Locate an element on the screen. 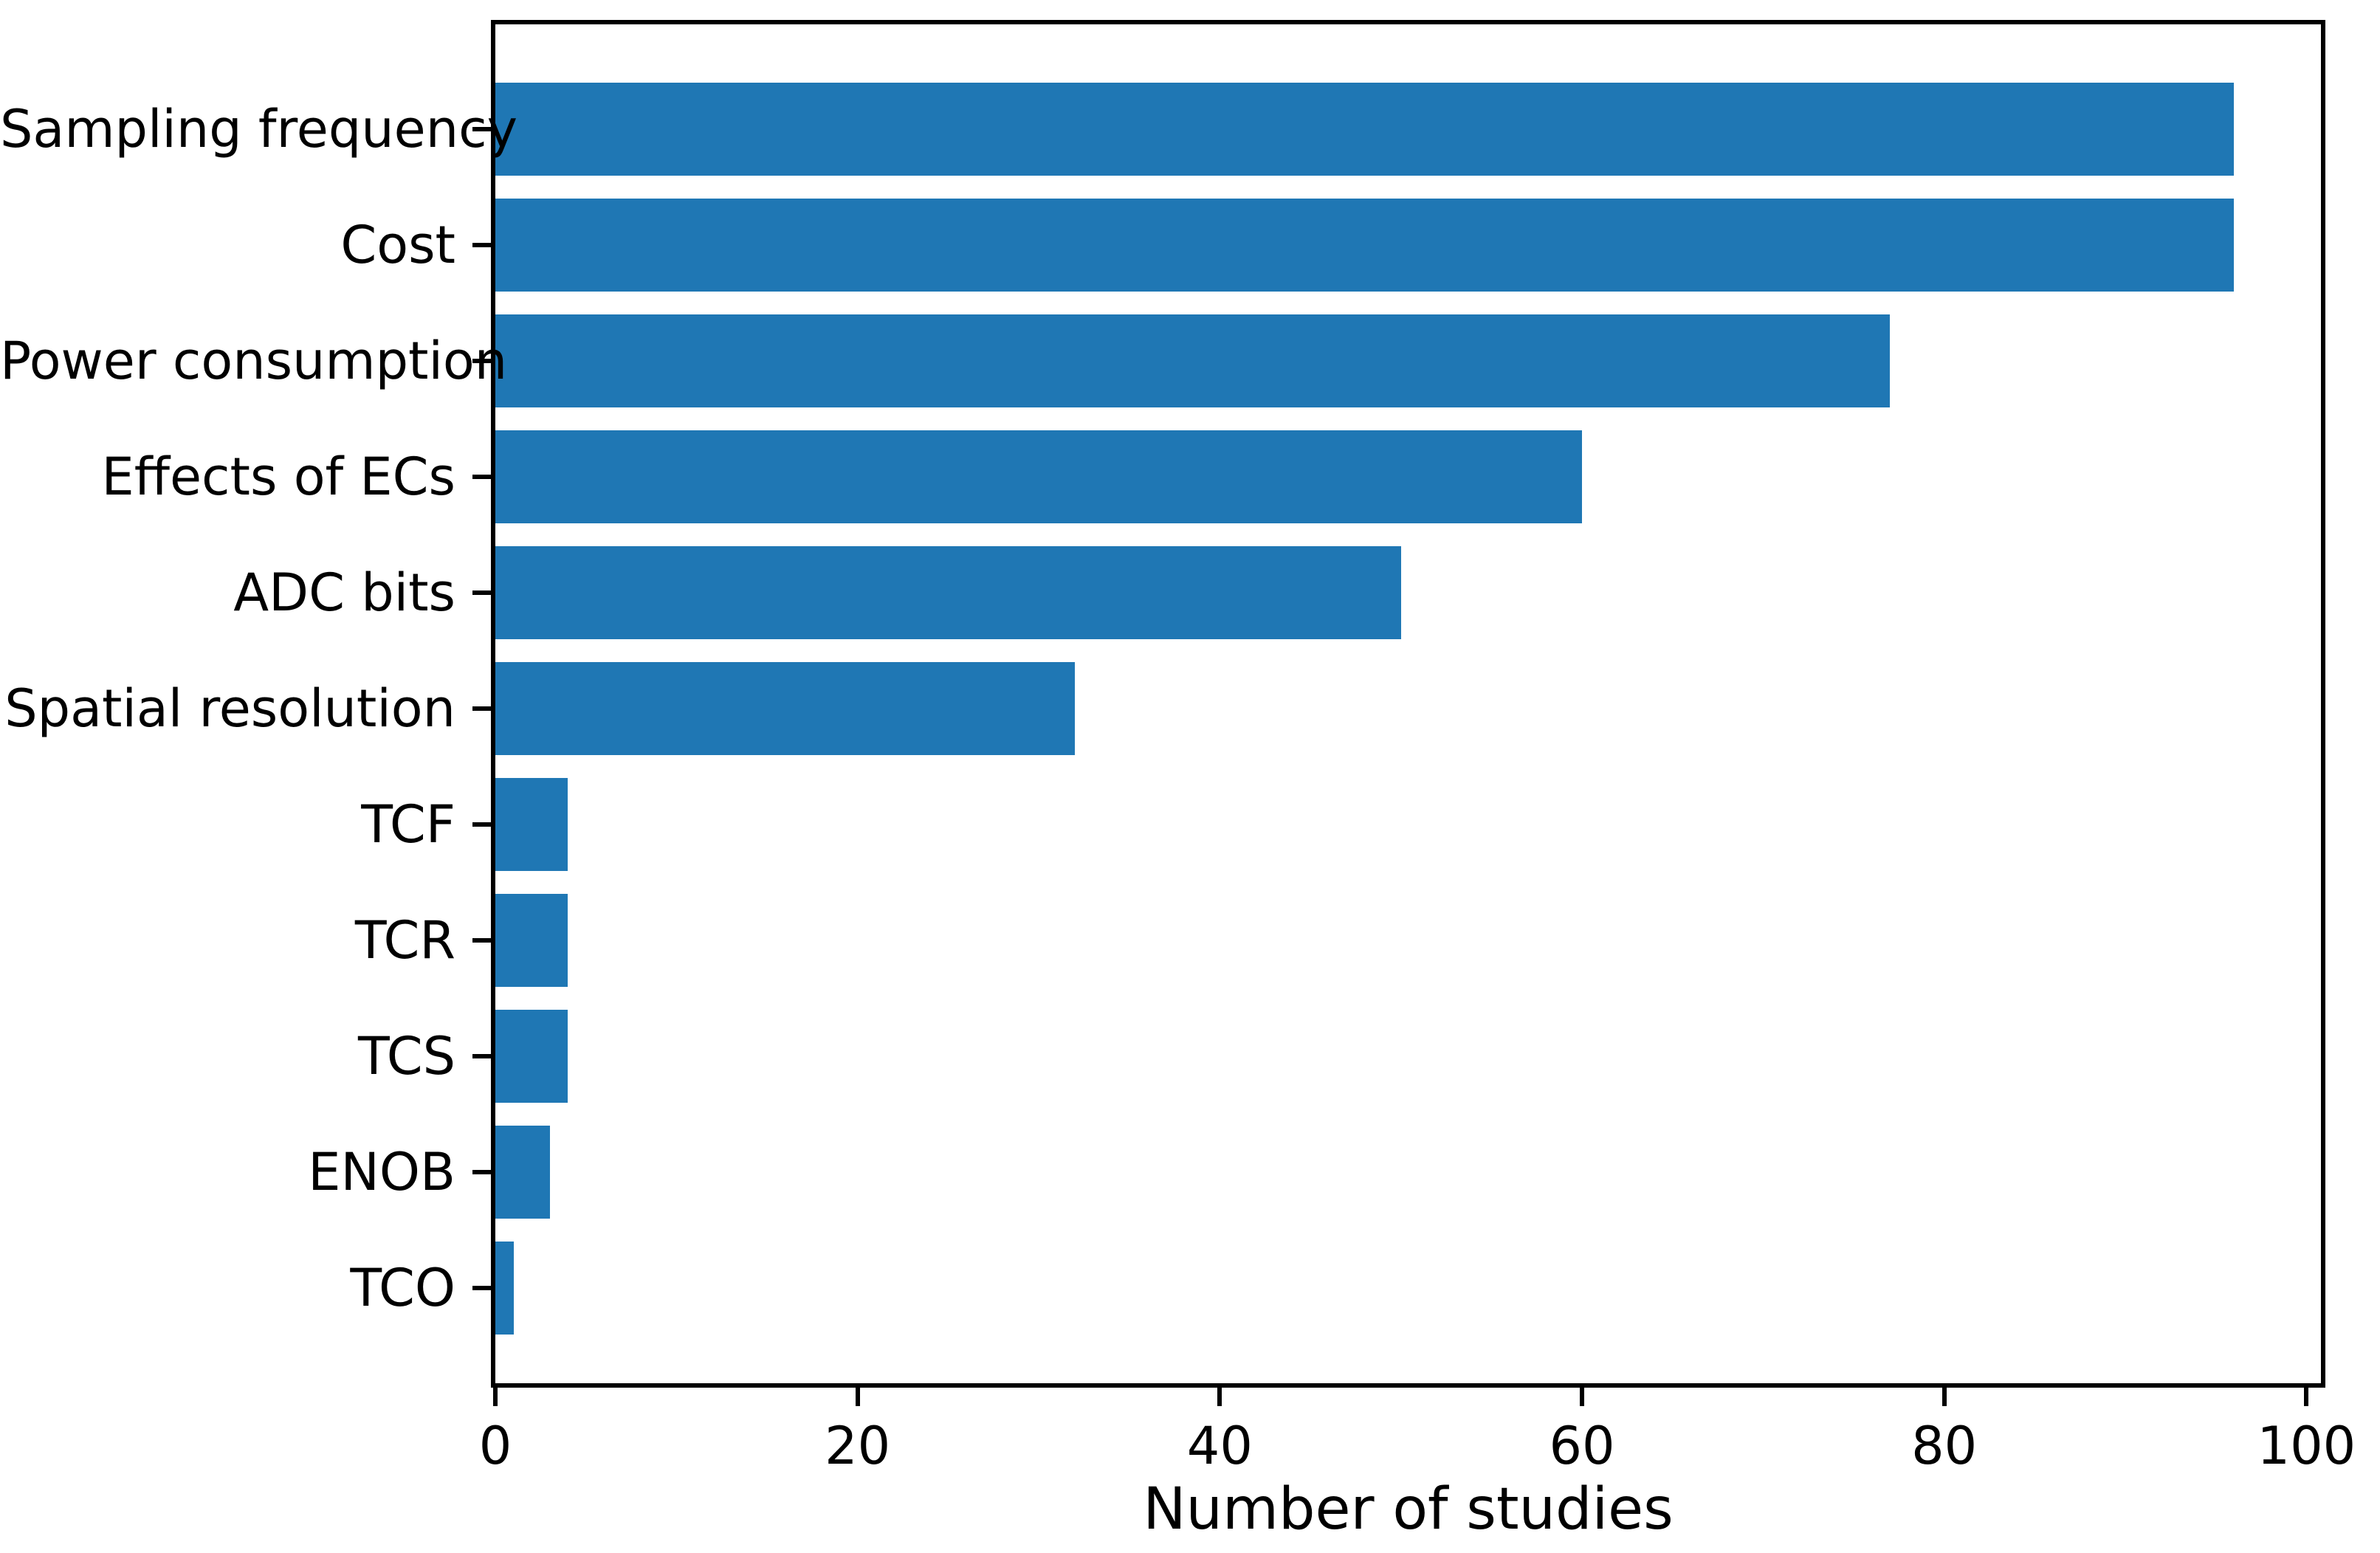  y-tick-label-effects-of-ecs: Effects of ECs is located at coordinates (278, 477).